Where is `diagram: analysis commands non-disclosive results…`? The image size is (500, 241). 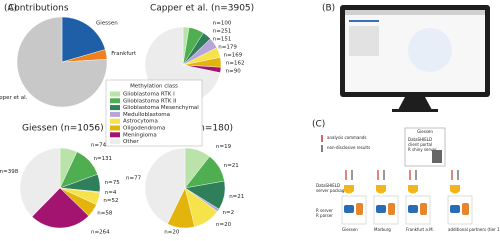 diagram: analysis commands non-disclosive results… is located at coordinates (381, 172).